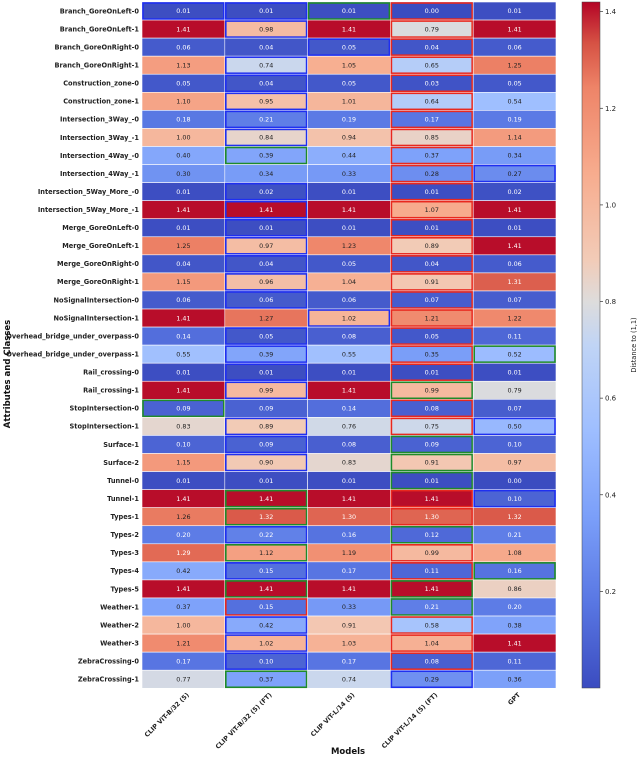 Image resolution: width=640 pixels, height=757 pixels. I want to click on cell-value: 0.33, so click(349, 174).